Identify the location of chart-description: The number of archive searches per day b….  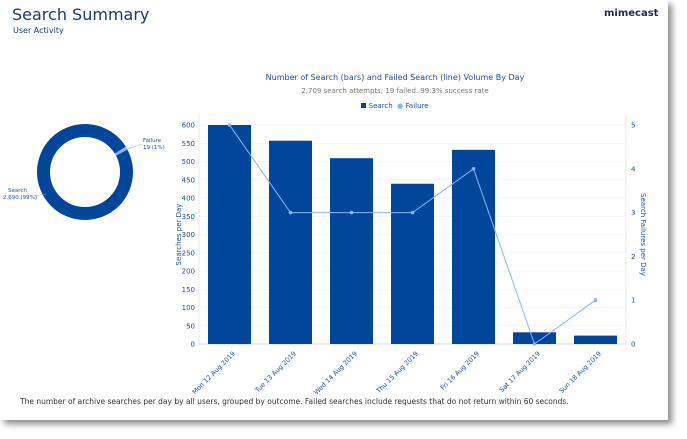
(294, 401).